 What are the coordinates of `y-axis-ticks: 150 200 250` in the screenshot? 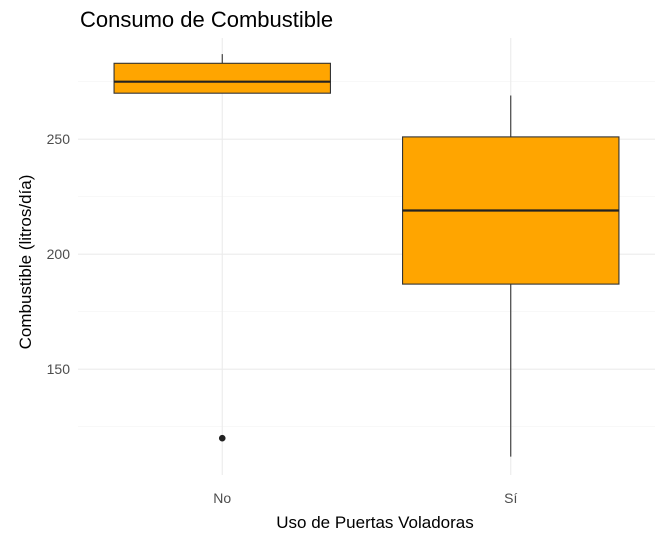 It's located at (59, 254).